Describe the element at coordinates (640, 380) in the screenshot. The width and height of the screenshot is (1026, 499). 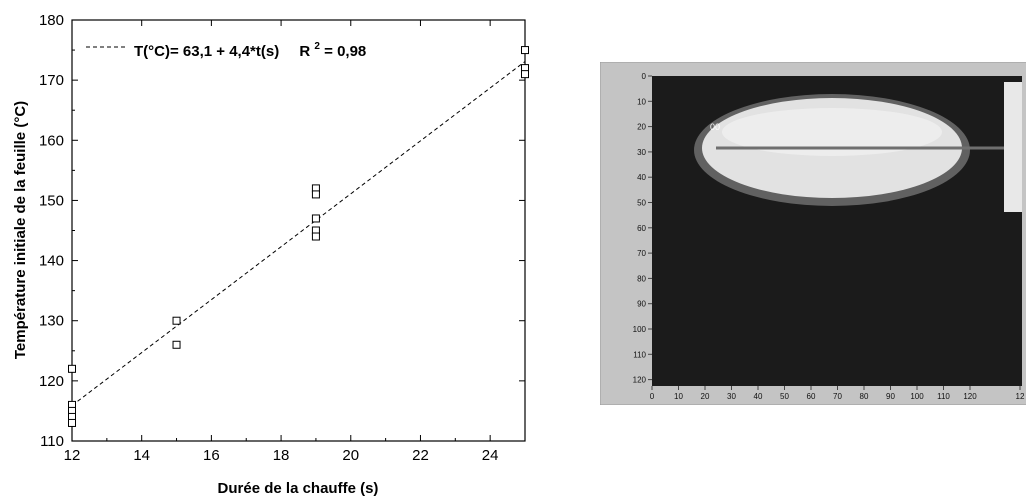
I see `thermal-y-tick-label: 120` at that location.